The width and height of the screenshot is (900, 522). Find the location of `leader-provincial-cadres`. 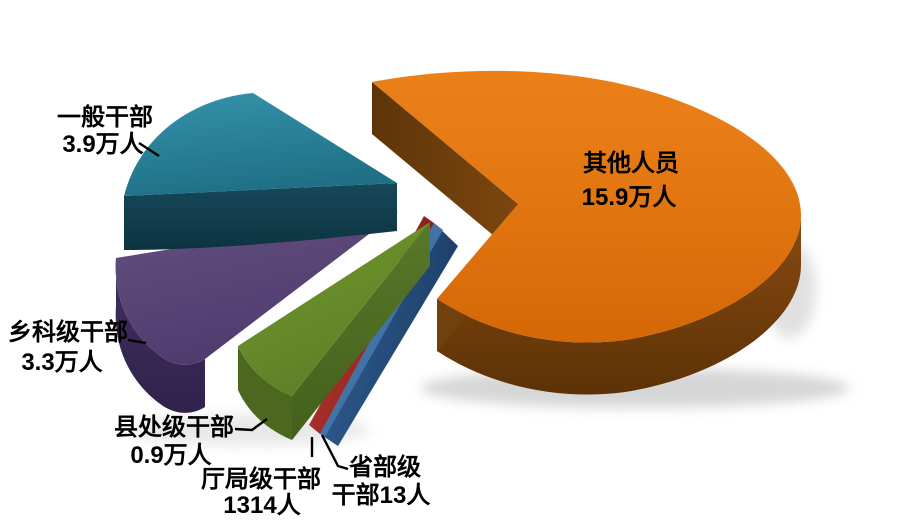

leader-provincial-cadres is located at coordinates (334, 452).